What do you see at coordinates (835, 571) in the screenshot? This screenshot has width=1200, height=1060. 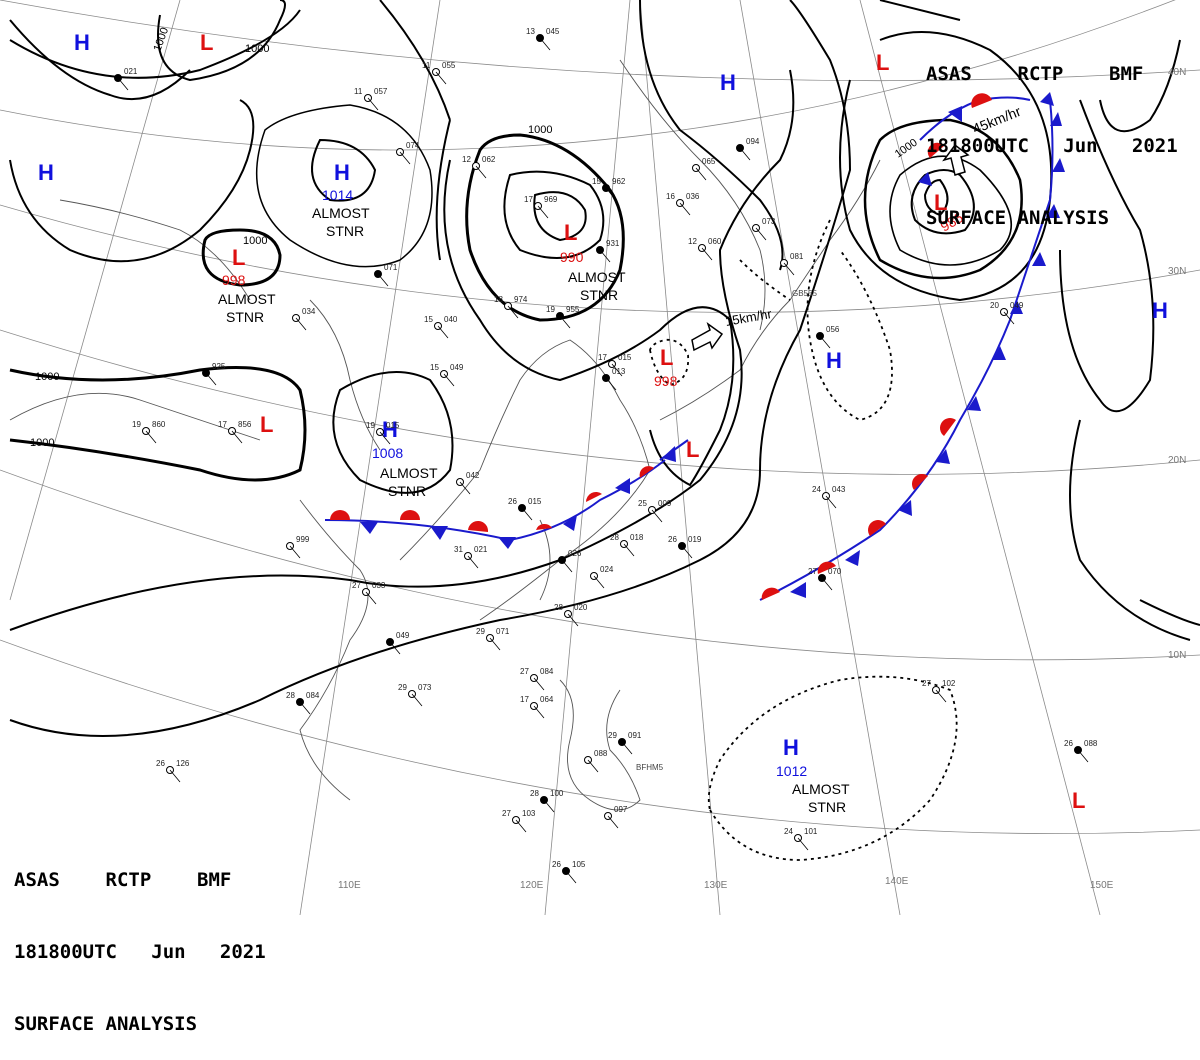 I see `station-pressure: 070` at bounding box center [835, 571].